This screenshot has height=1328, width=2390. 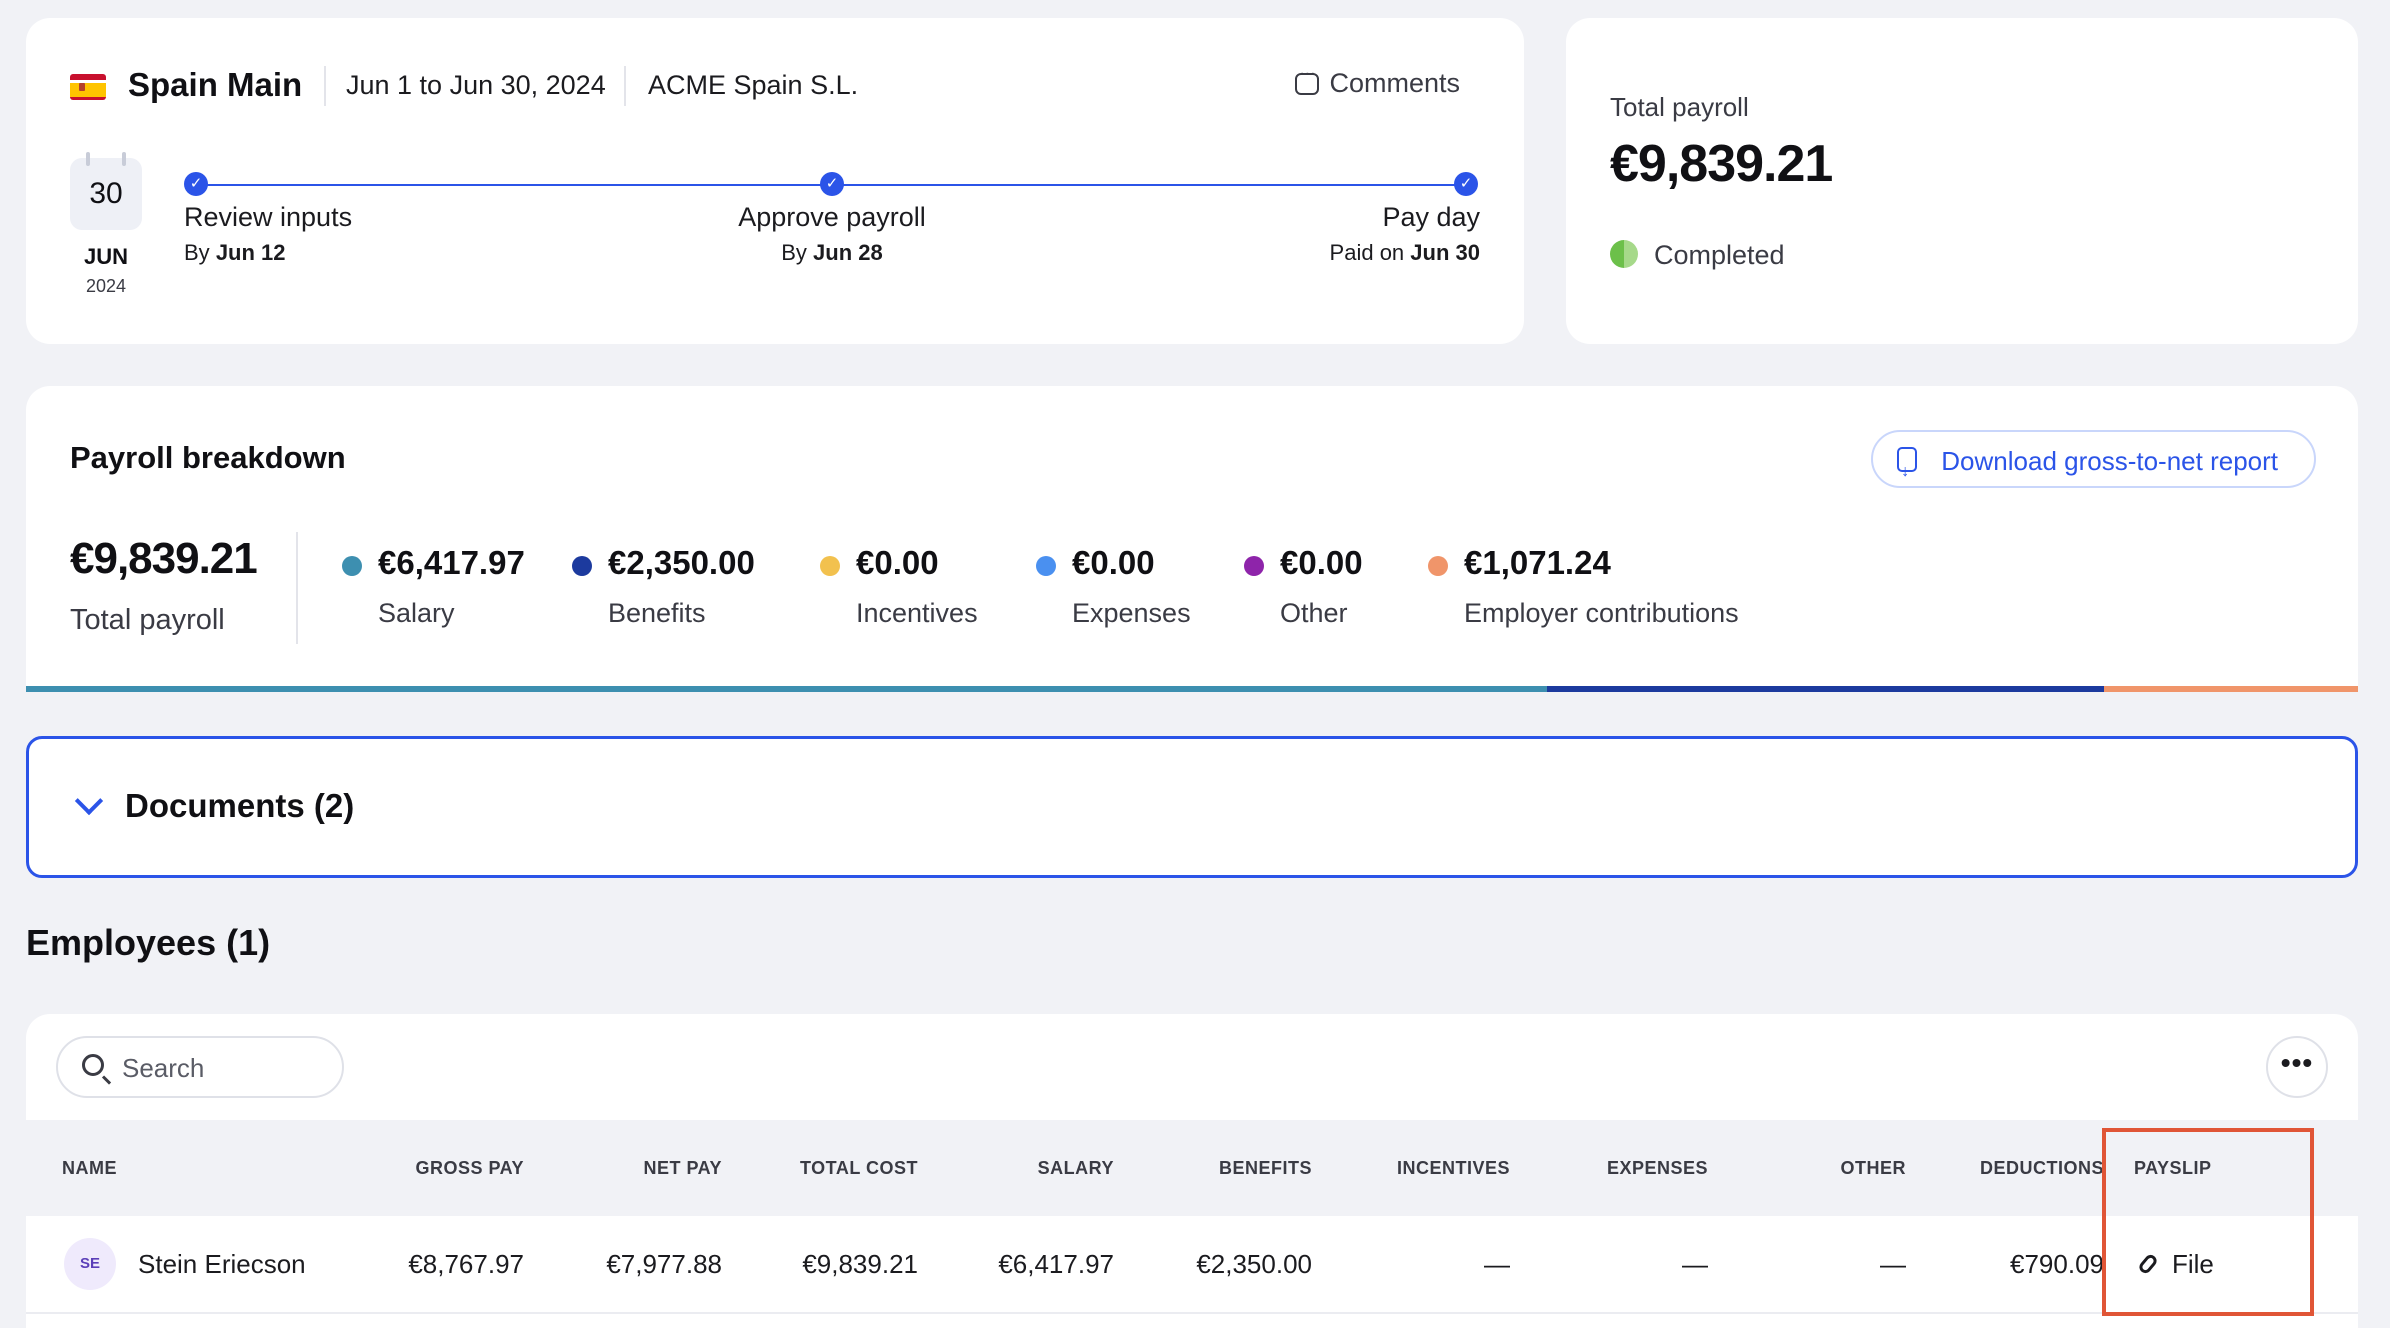 What do you see at coordinates (832, 252) in the screenshot?
I see `step-approve-payroll-date: By Jun 28` at bounding box center [832, 252].